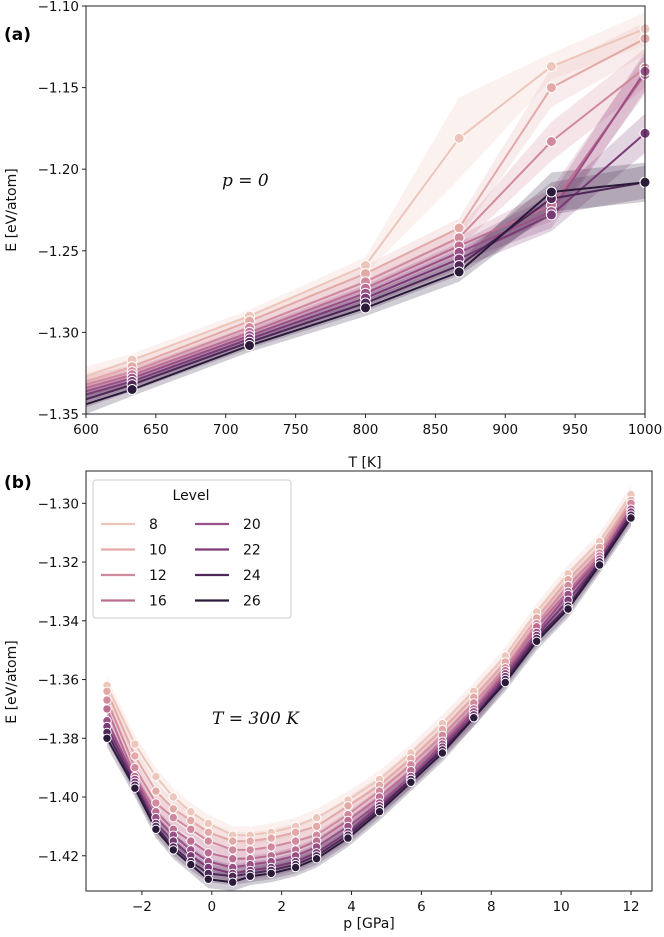 The height and width of the screenshot is (937, 664). Describe the element at coordinates (158, 602) in the screenshot. I see `legend-label-level-16: 16` at that location.